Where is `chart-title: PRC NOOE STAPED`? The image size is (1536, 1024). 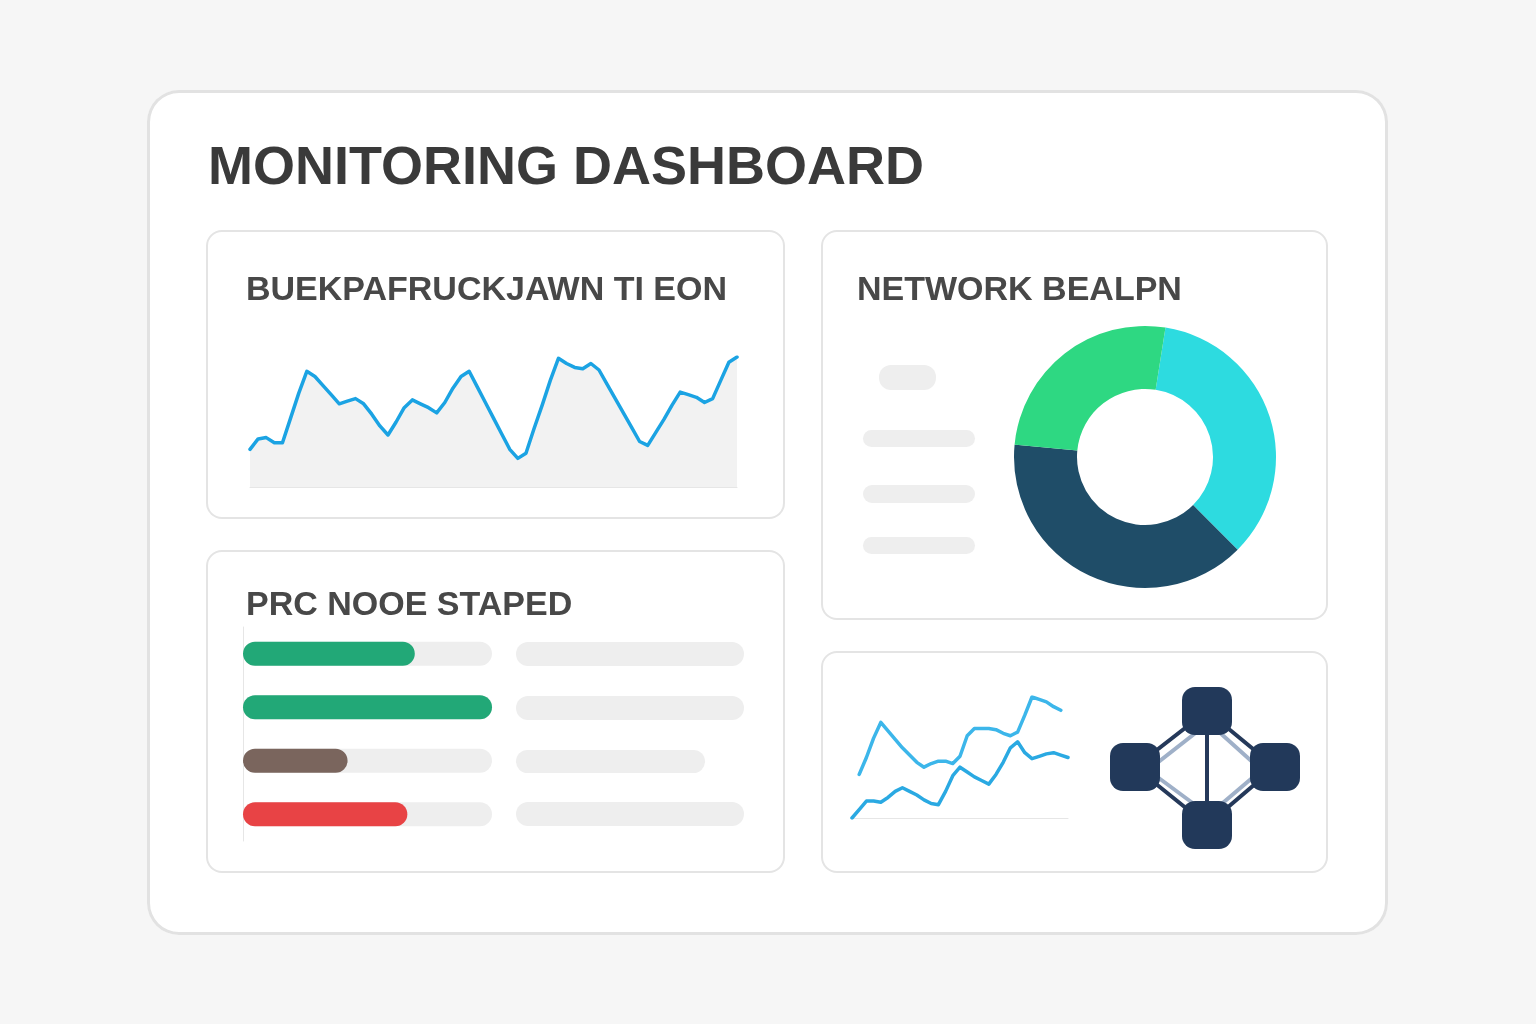
chart-title: PRC NOOE STAPED is located at coordinates (409, 603).